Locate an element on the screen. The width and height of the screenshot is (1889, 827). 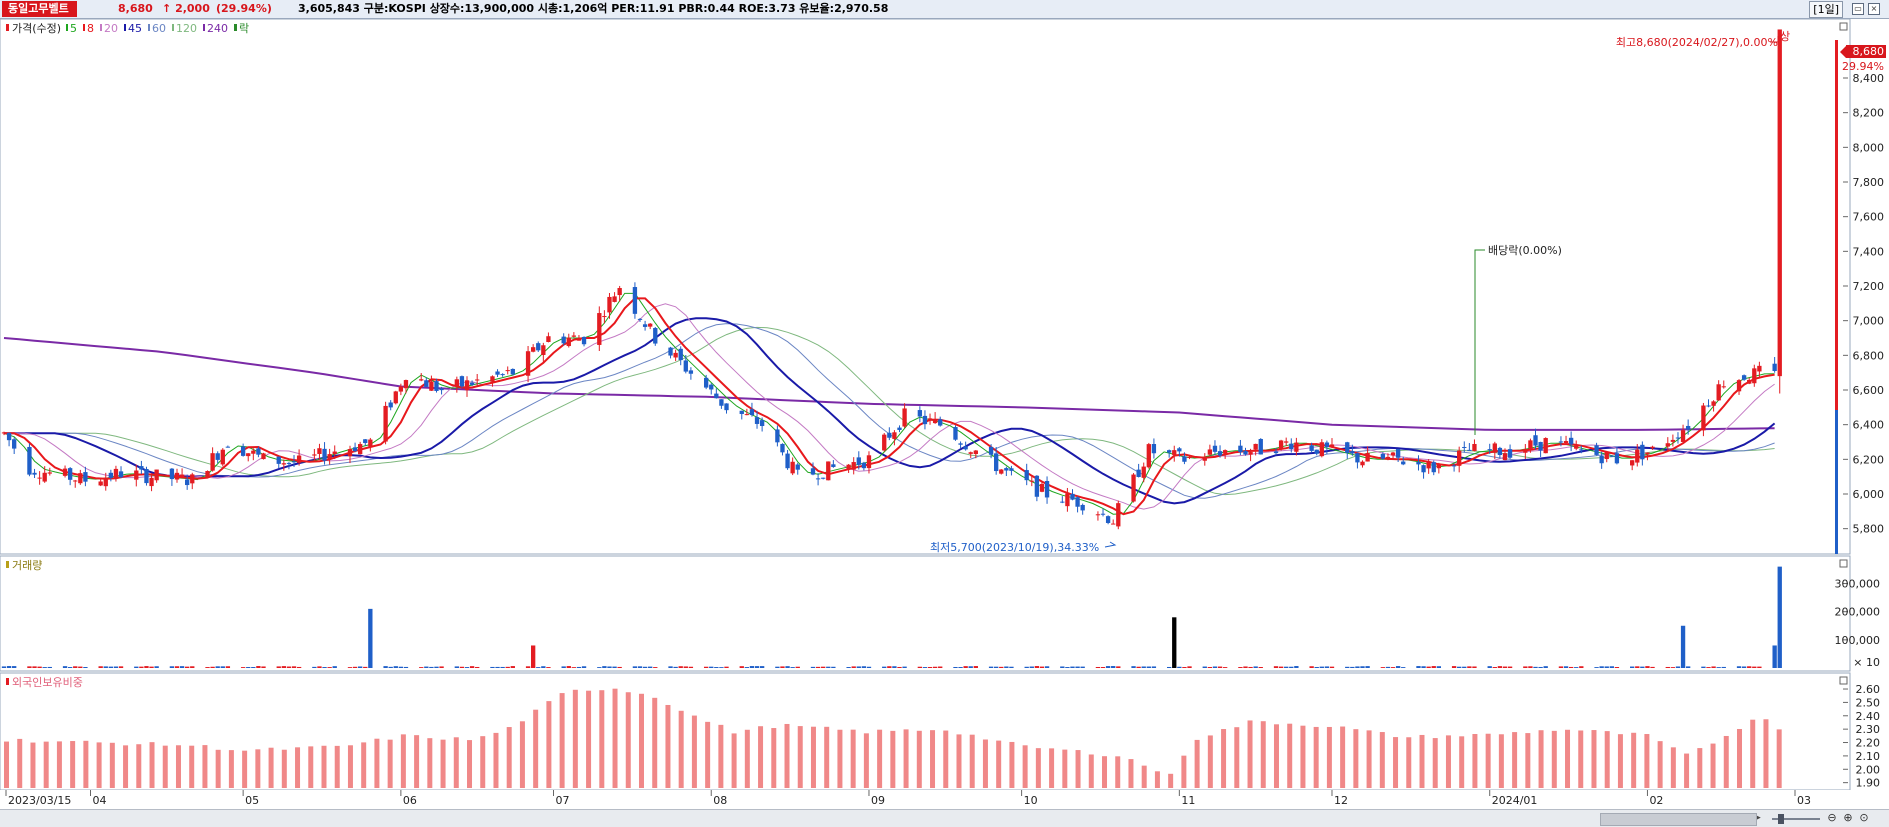
current-price: 8,680 is located at coordinates (135, 8).